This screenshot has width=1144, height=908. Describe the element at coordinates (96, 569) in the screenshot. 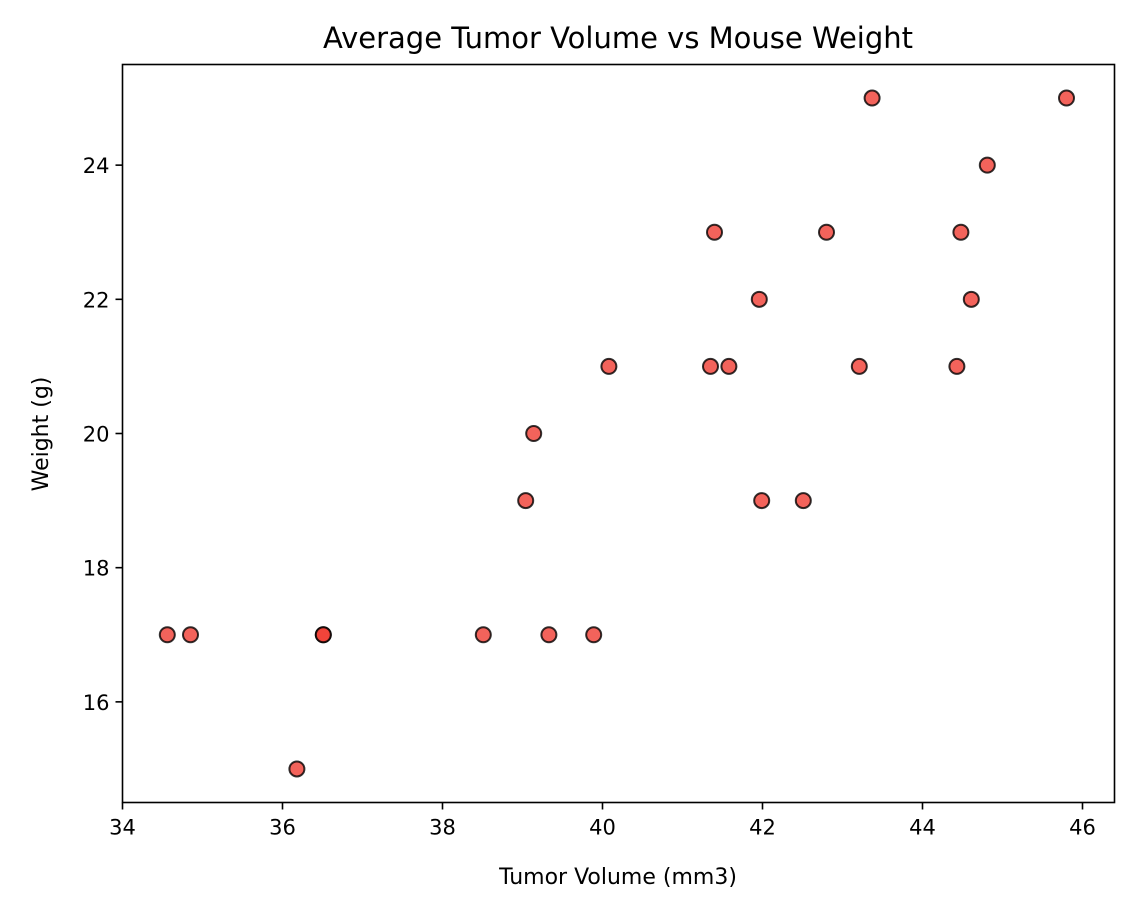

I see `y-tick-label: 18` at that location.